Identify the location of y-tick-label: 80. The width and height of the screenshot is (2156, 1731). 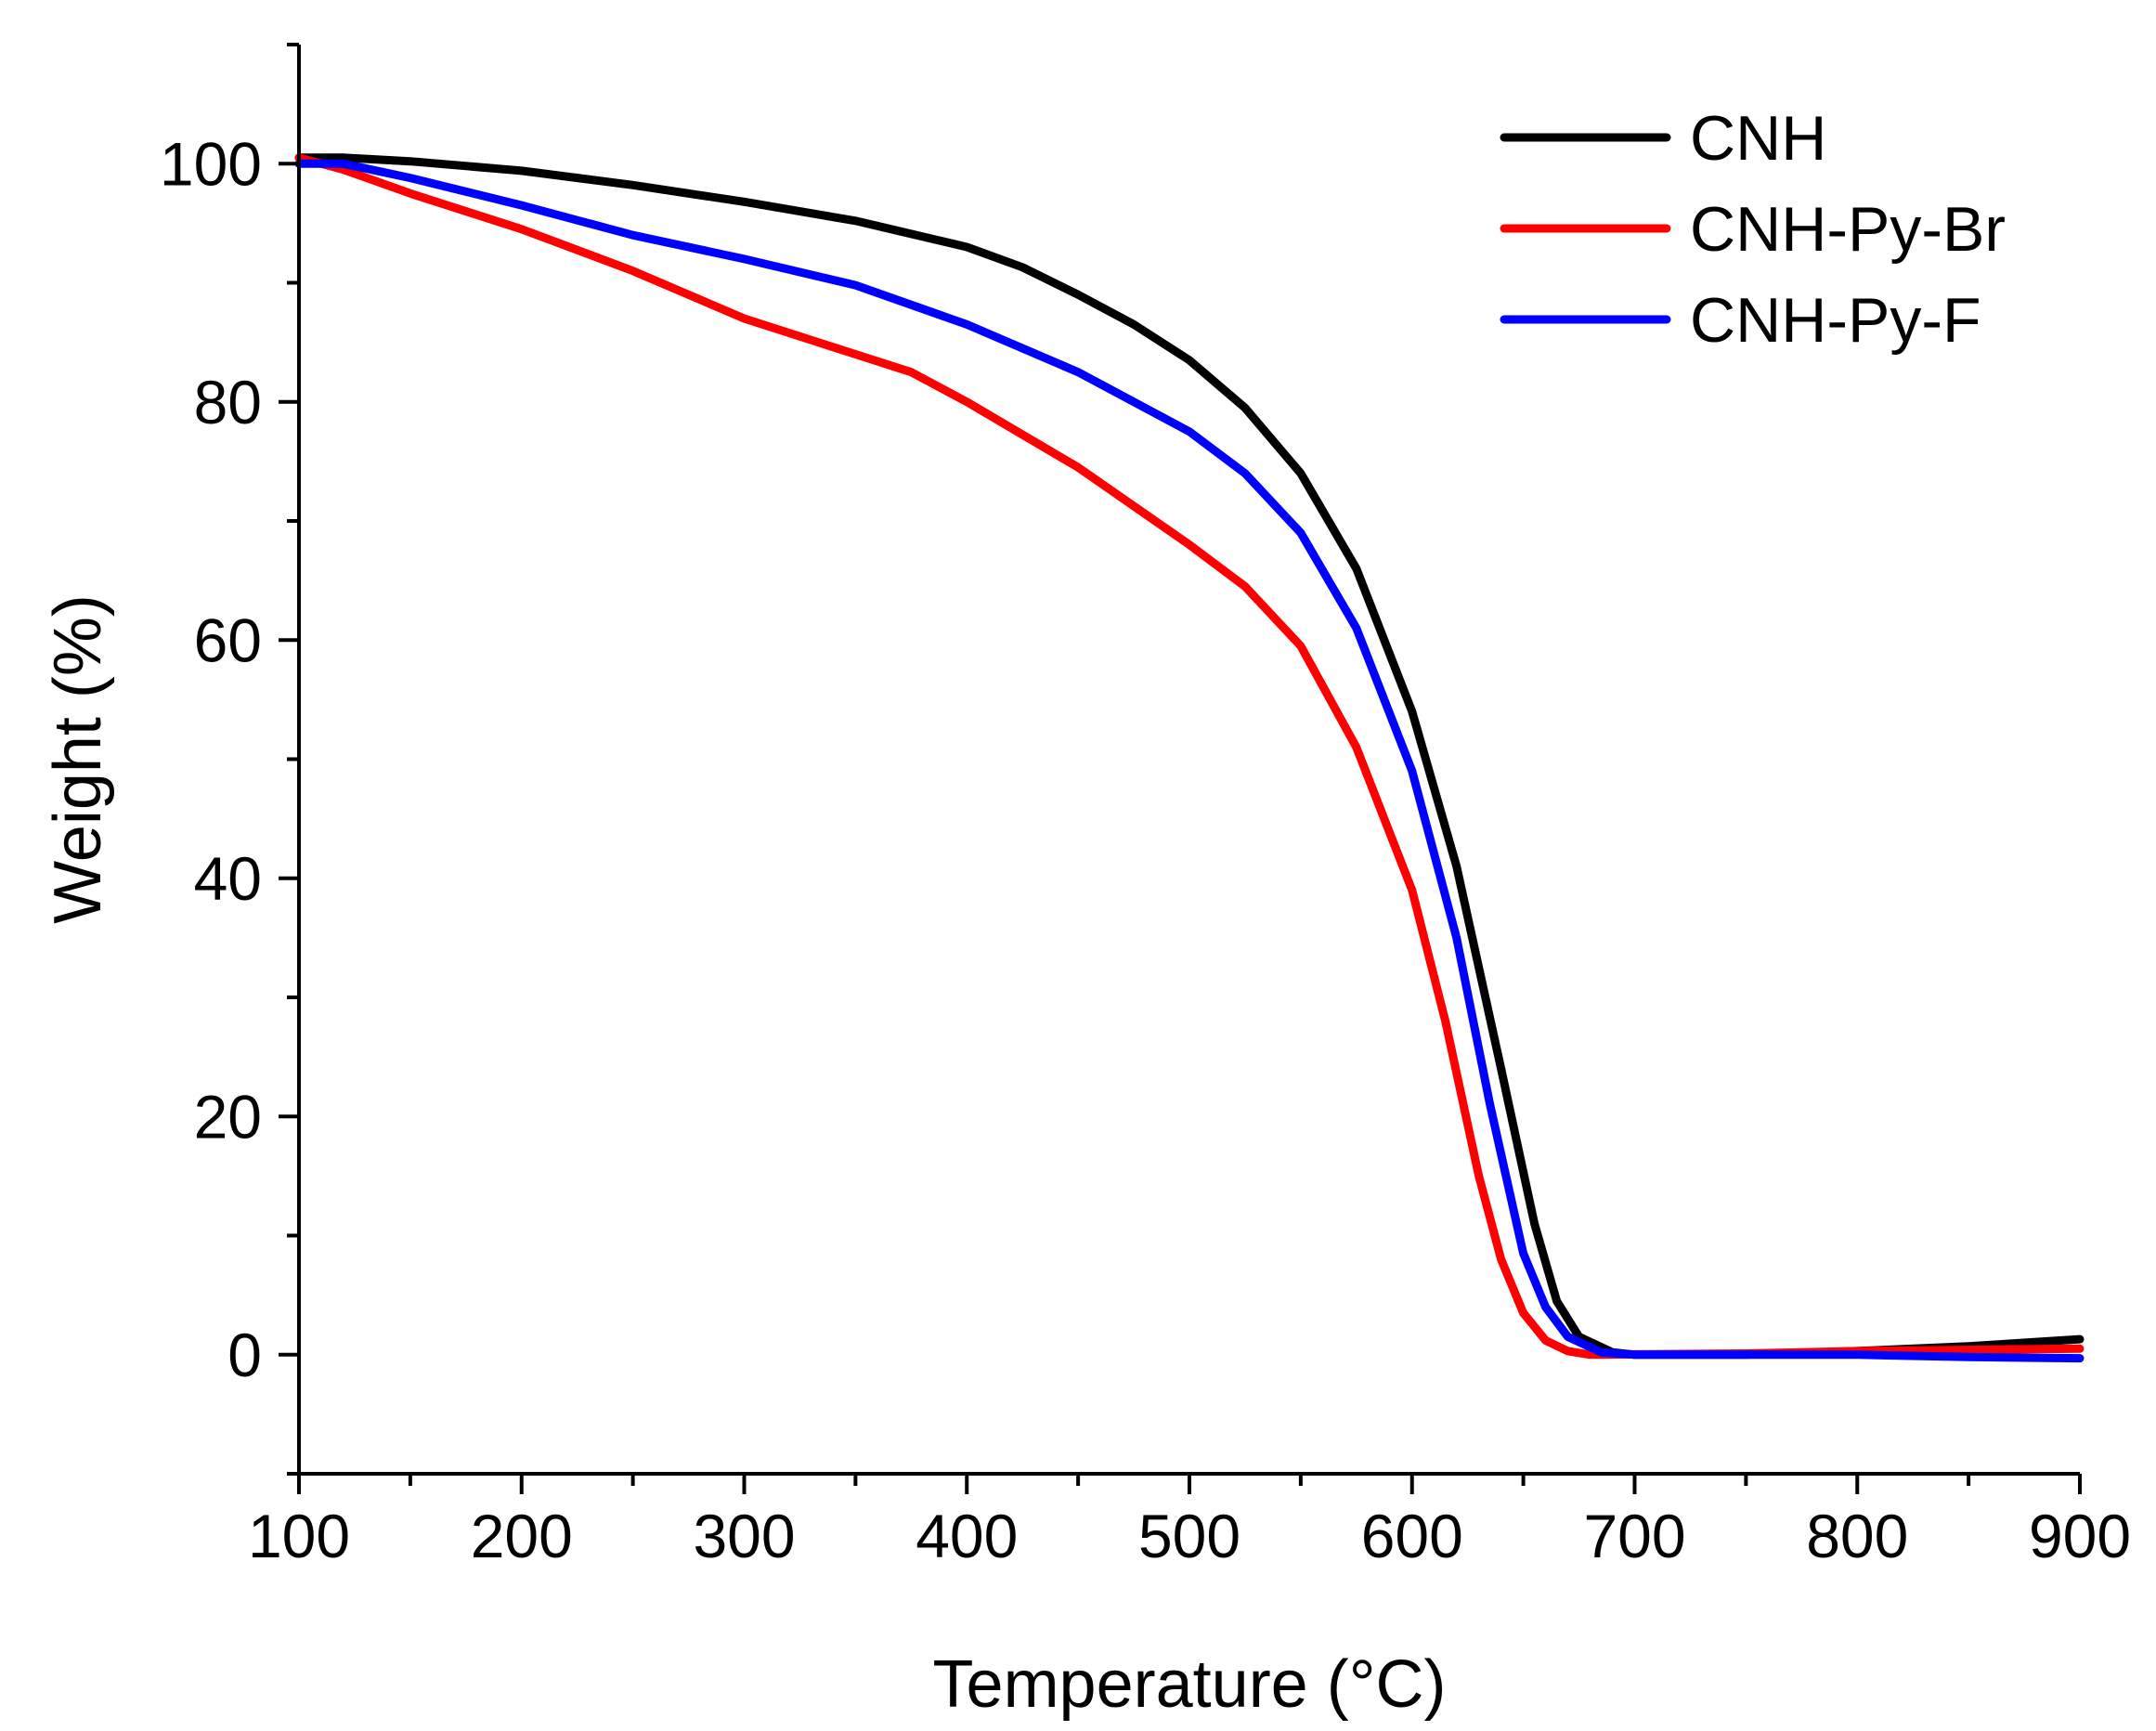
(228, 402).